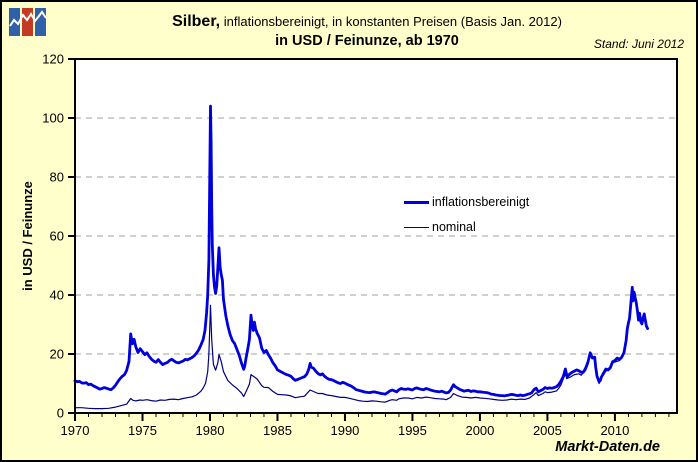 This screenshot has height=462, width=698. I want to click on markt-daten-logo, so click(28, 22).